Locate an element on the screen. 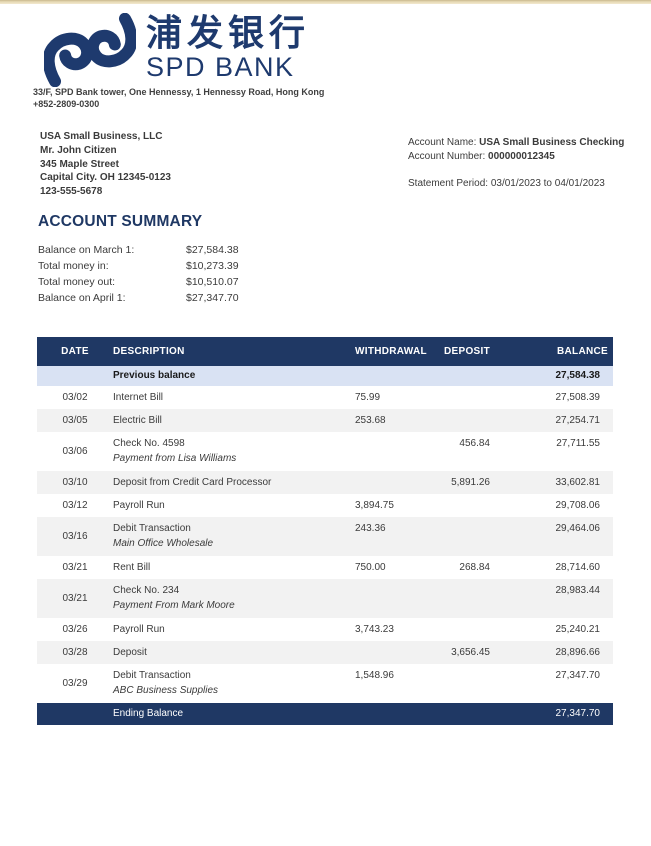 This screenshot has width=651, height=846. bank-phone: +852-2809-0300 is located at coordinates (66, 104).